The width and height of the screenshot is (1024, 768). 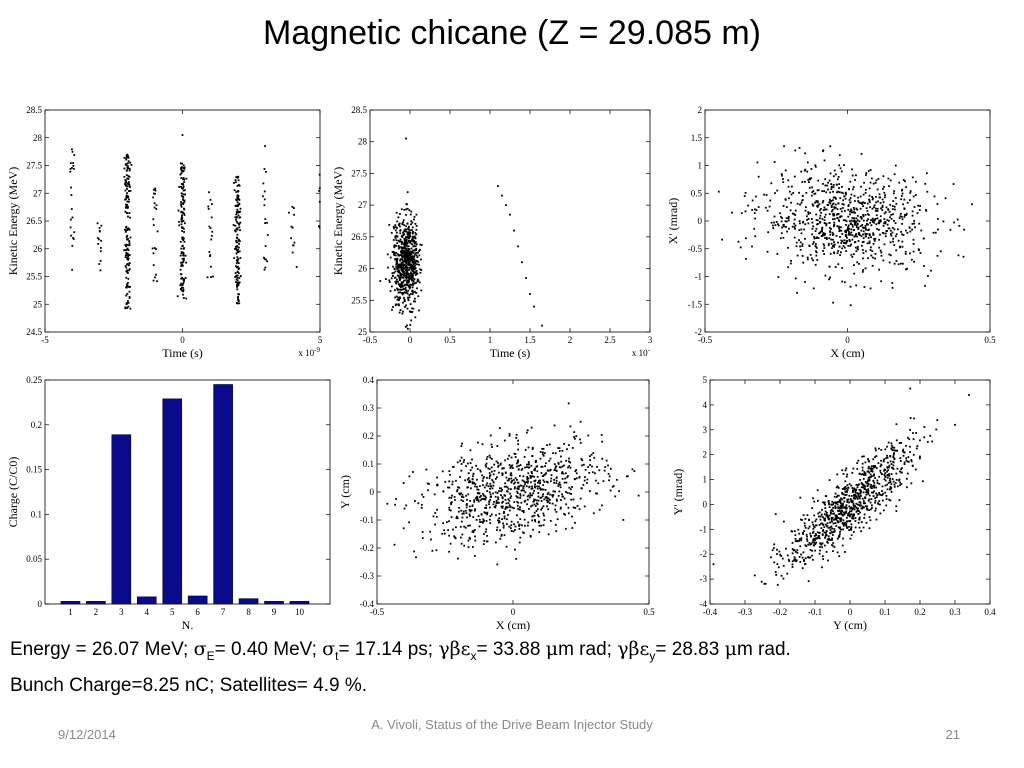 What do you see at coordinates (850, 625) in the screenshot?
I see `x-axis-label: Y (cm)` at bounding box center [850, 625].